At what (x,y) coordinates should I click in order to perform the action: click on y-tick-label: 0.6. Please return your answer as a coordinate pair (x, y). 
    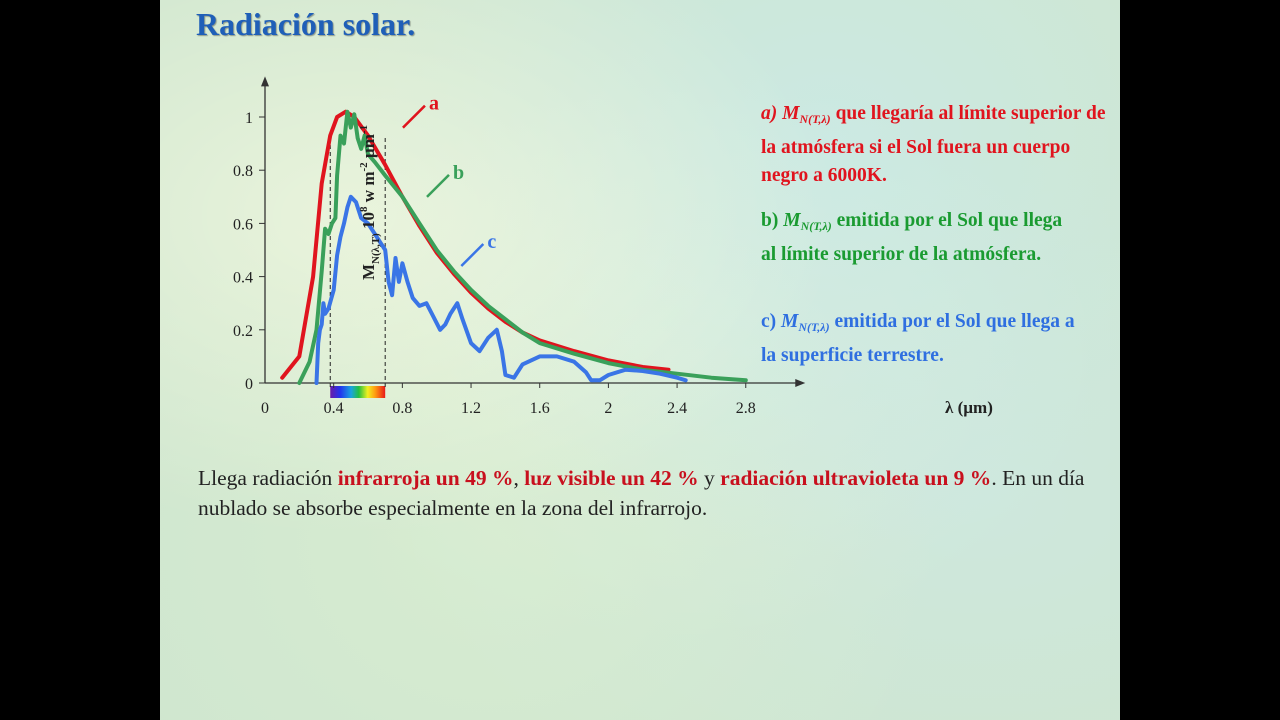
    Looking at the image, I should click on (243, 224).